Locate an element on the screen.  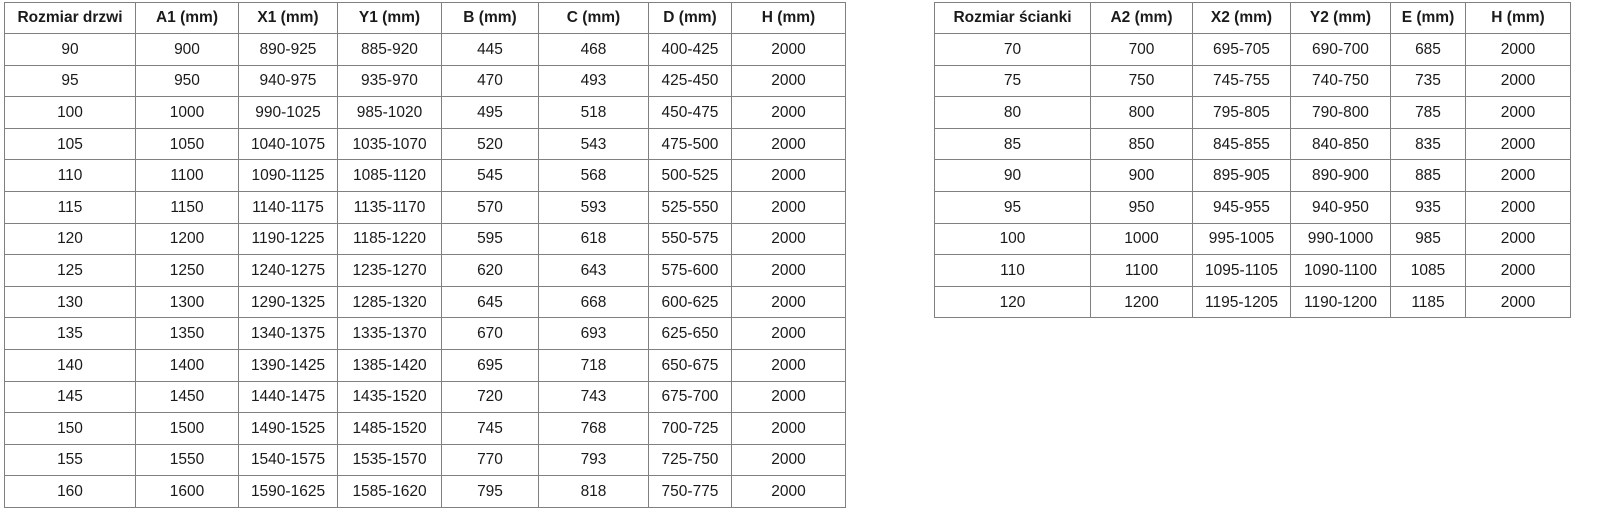
table-cell: 543 is located at coordinates (593, 144).